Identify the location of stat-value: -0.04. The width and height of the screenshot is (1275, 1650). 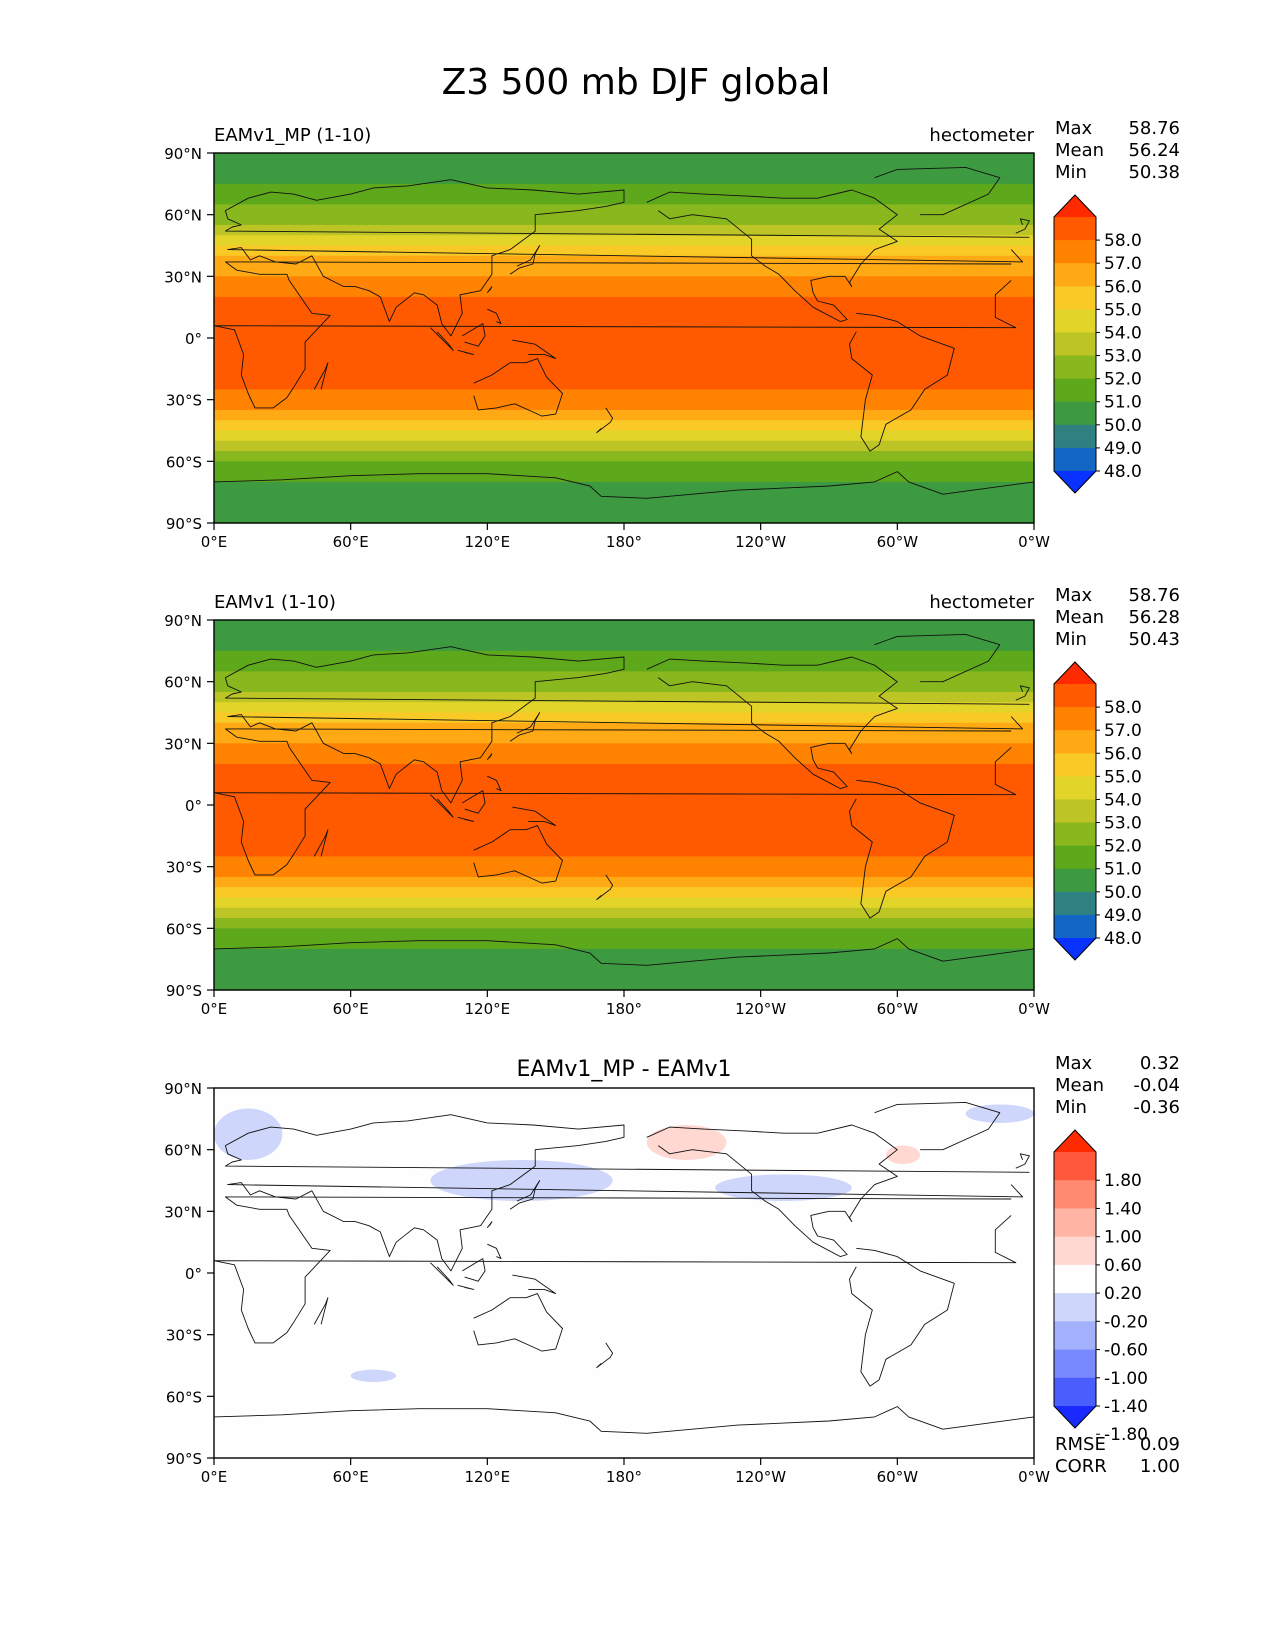
(1156, 1085).